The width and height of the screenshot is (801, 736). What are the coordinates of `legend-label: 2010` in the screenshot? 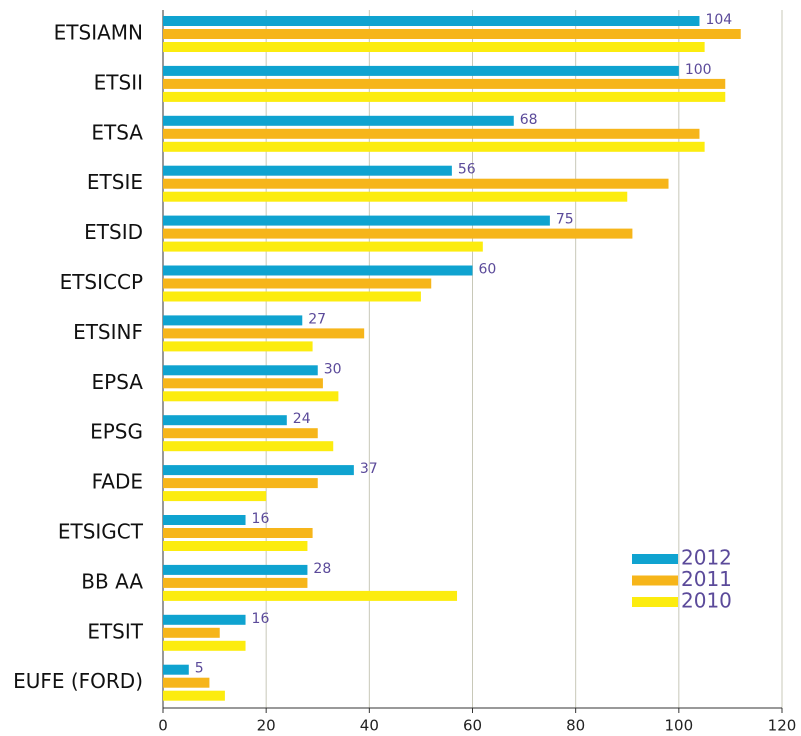 It's located at (706, 601).